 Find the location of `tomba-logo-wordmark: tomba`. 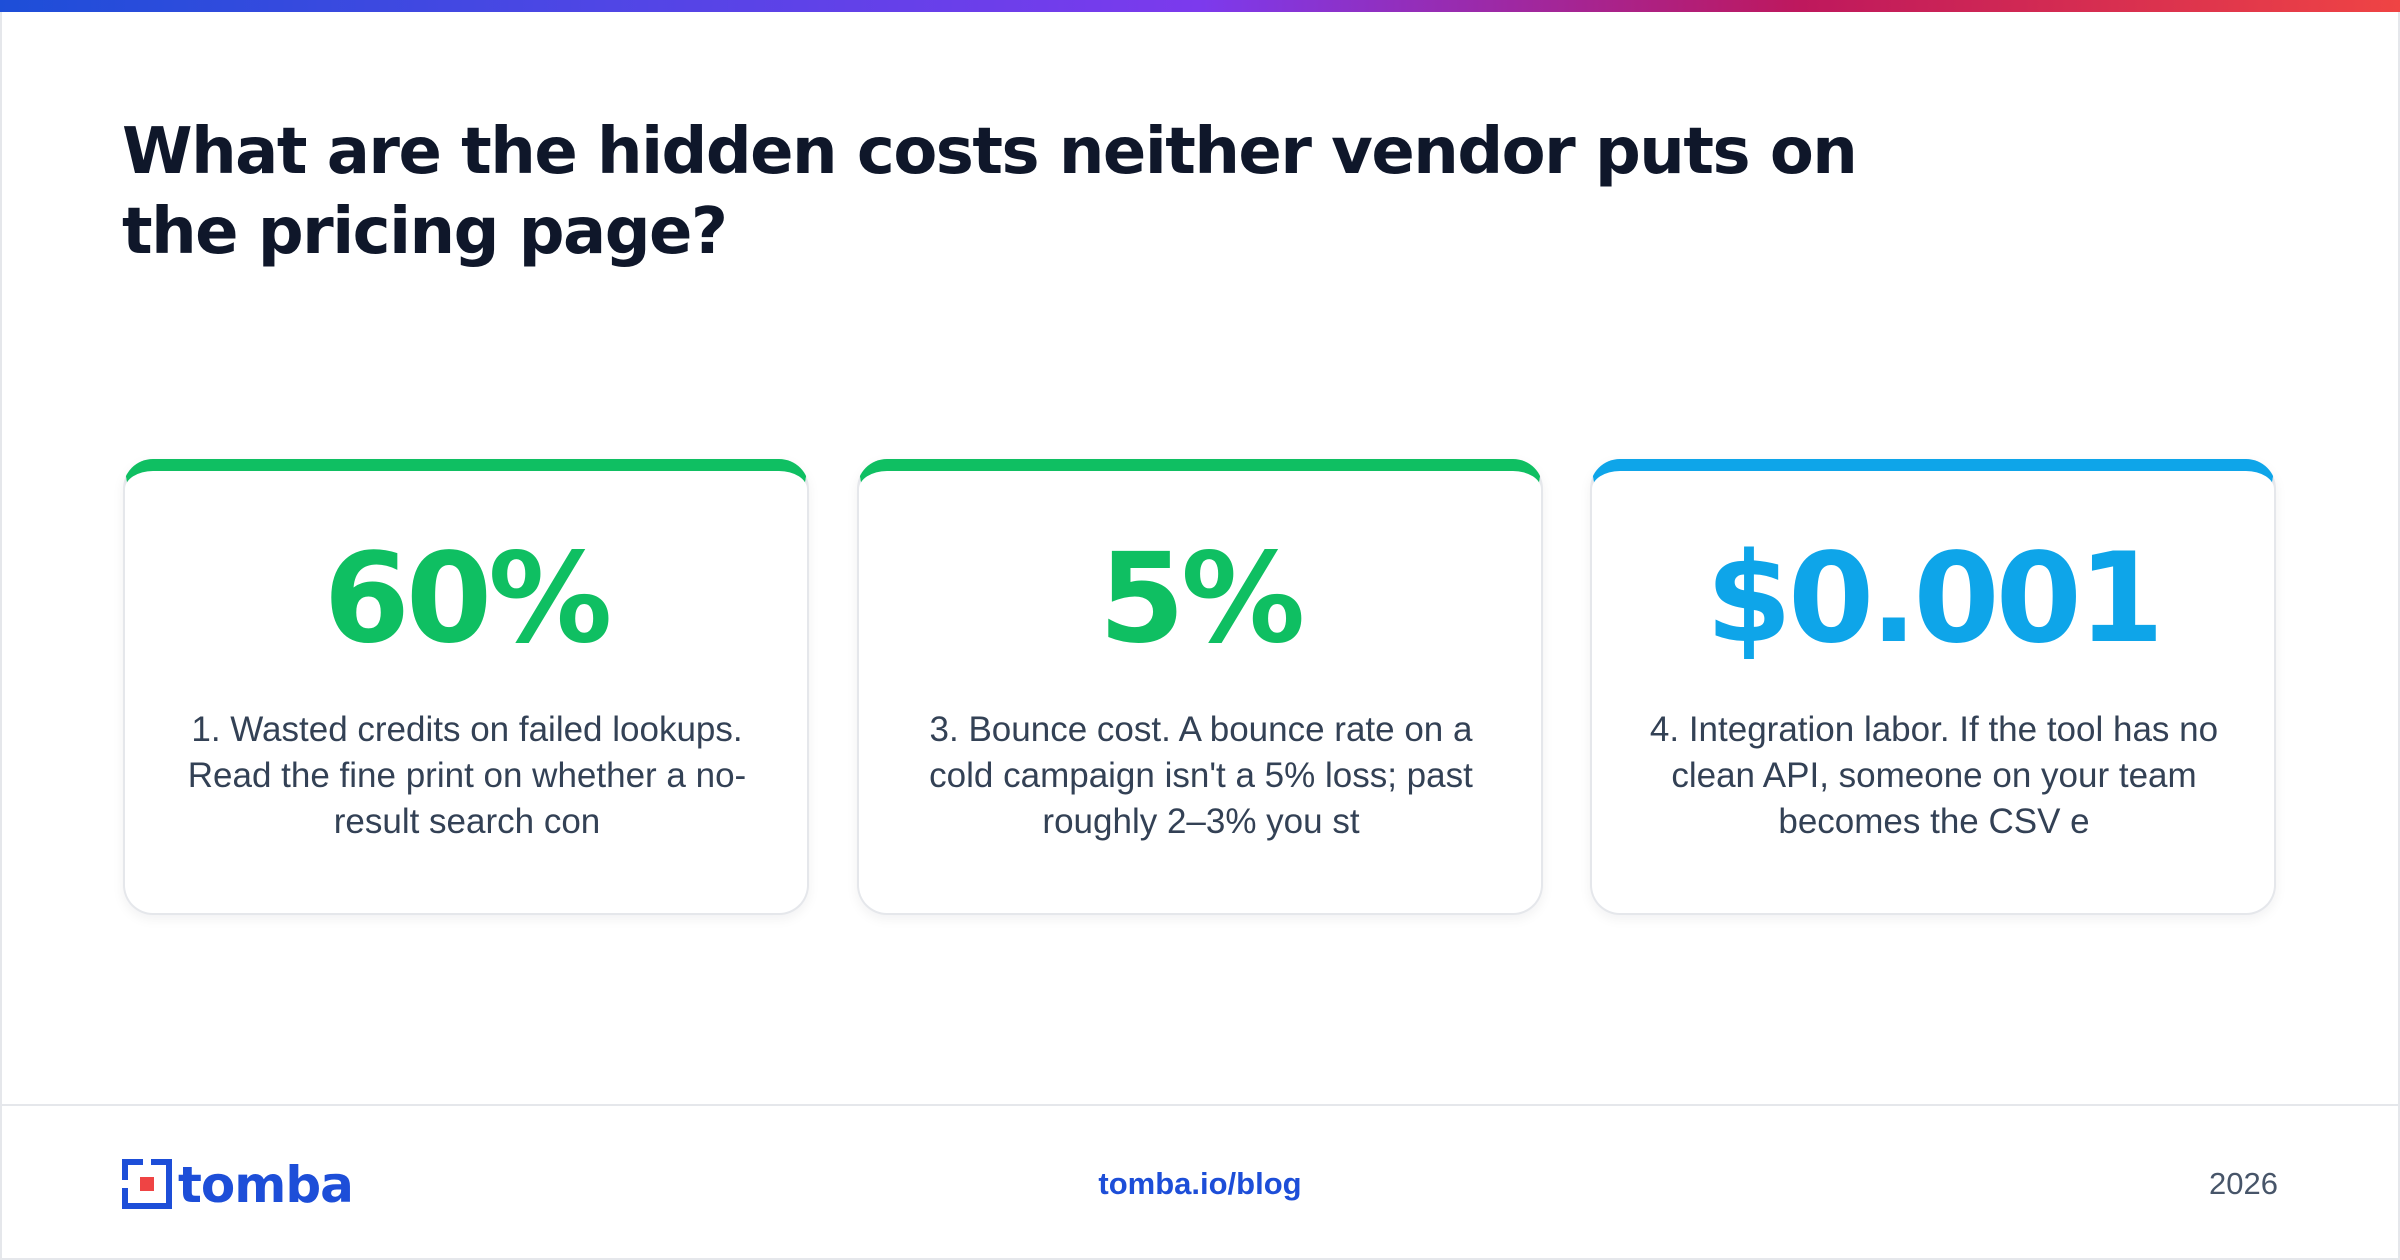

tomba-logo-wordmark: tomba is located at coordinates (265, 1184).